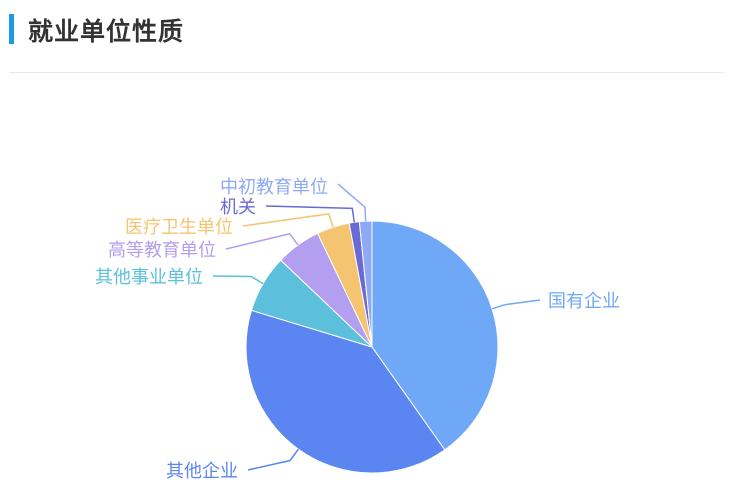 The width and height of the screenshot is (733, 499). What do you see at coordinates (162, 250) in the screenshot?
I see `slice-label-3: 高等教育单位` at bounding box center [162, 250].